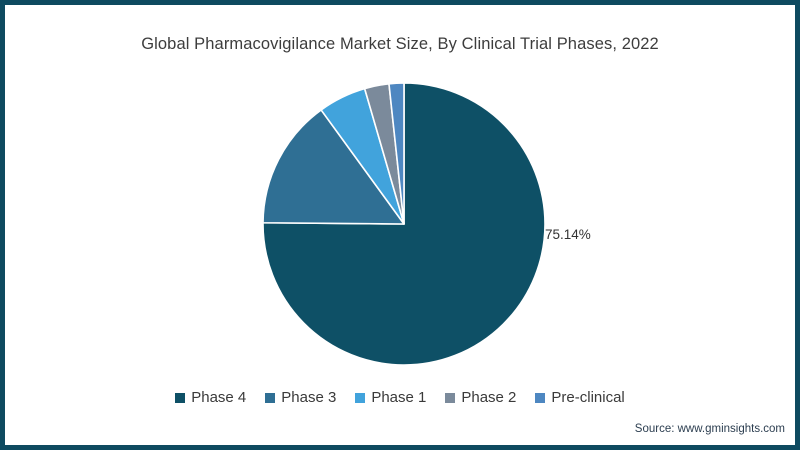  Describe the element at coordinates (219, 397) in the screenshot. I see `legend-label-phase-4: Phase 4` at that location.